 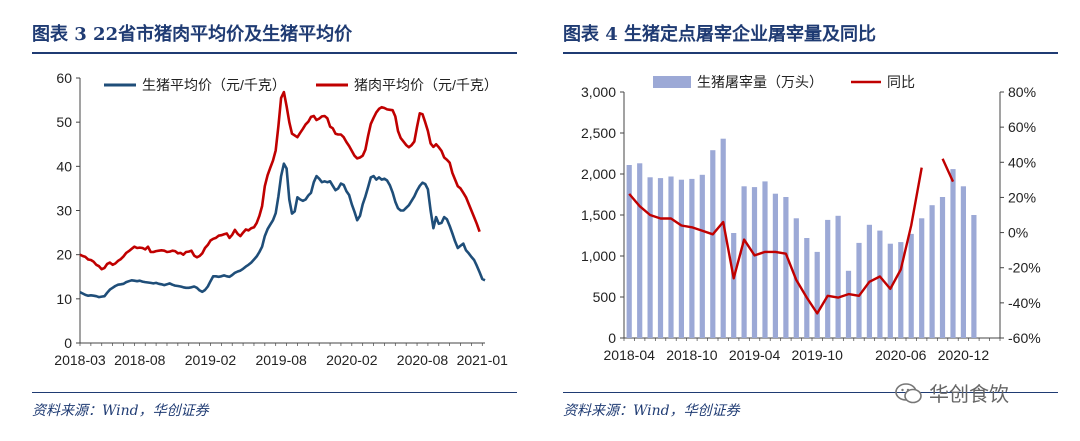 I want to click on right-y-tick-label: 0%, so click(x=1018, y=233).